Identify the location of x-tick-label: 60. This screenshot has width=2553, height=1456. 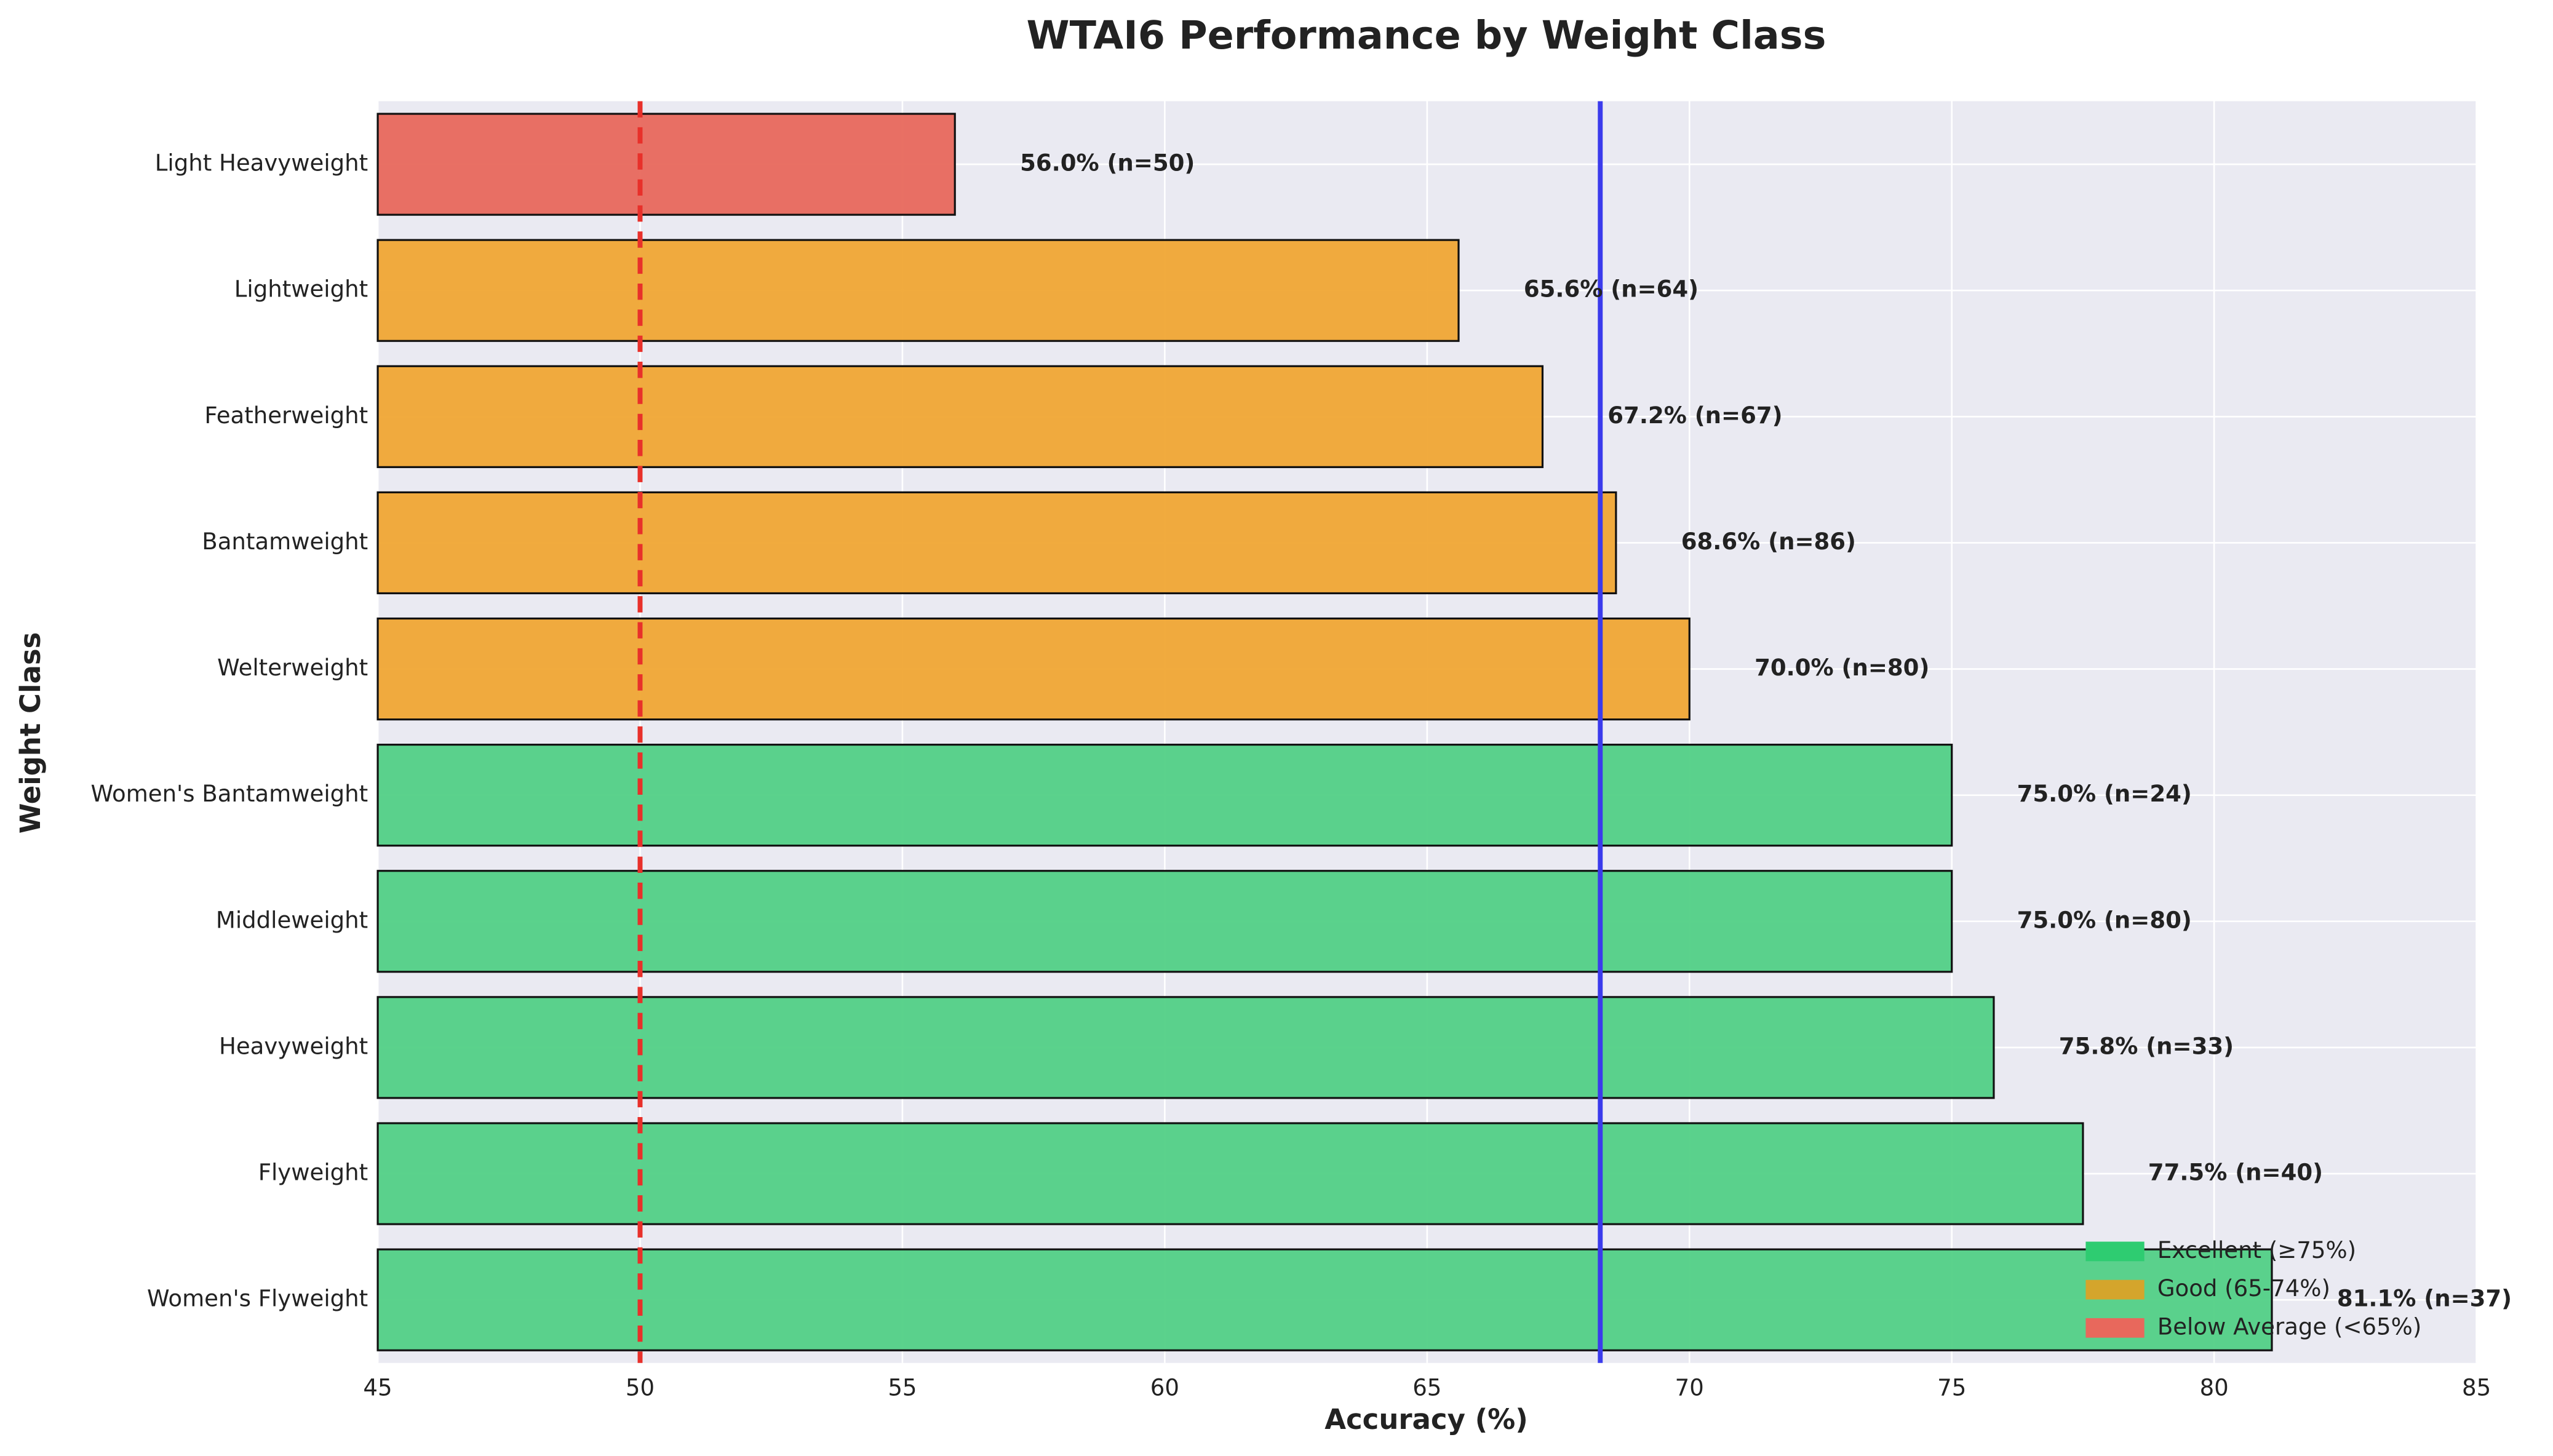
(1164, 1388).